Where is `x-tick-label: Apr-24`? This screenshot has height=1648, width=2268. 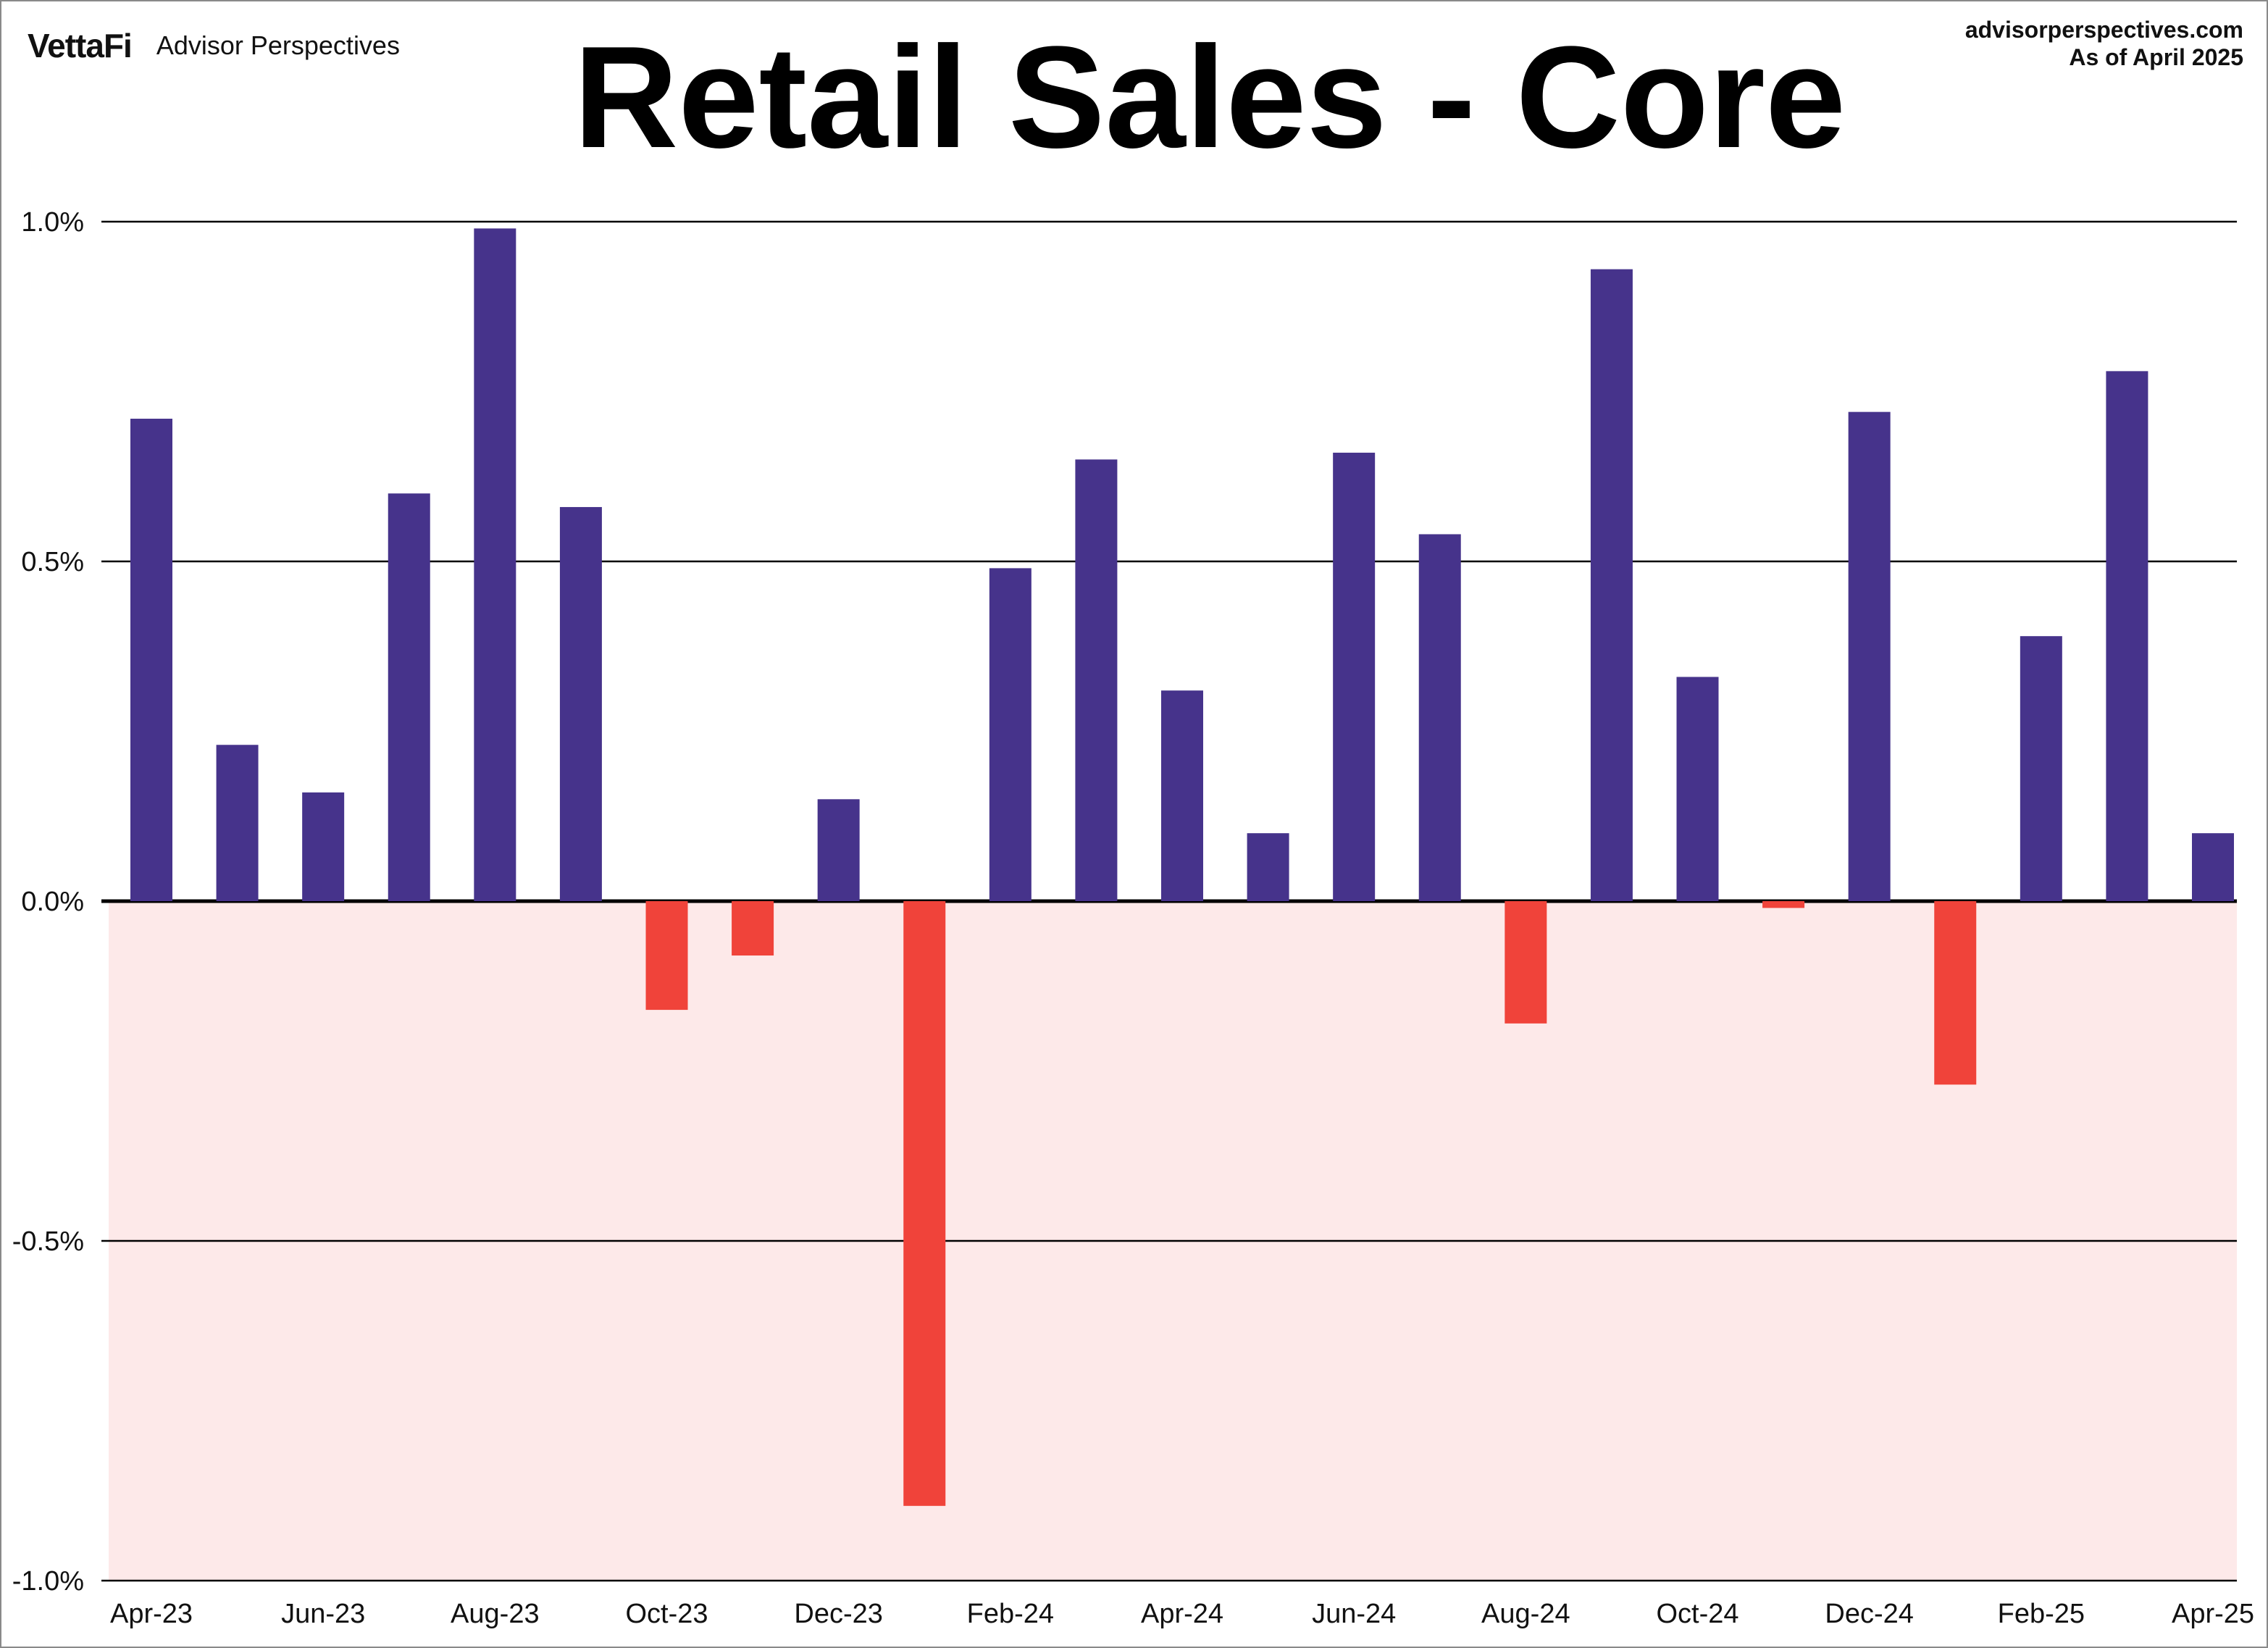
x-tick-label: Apr-24 is located at coordinates (1182, 1614).